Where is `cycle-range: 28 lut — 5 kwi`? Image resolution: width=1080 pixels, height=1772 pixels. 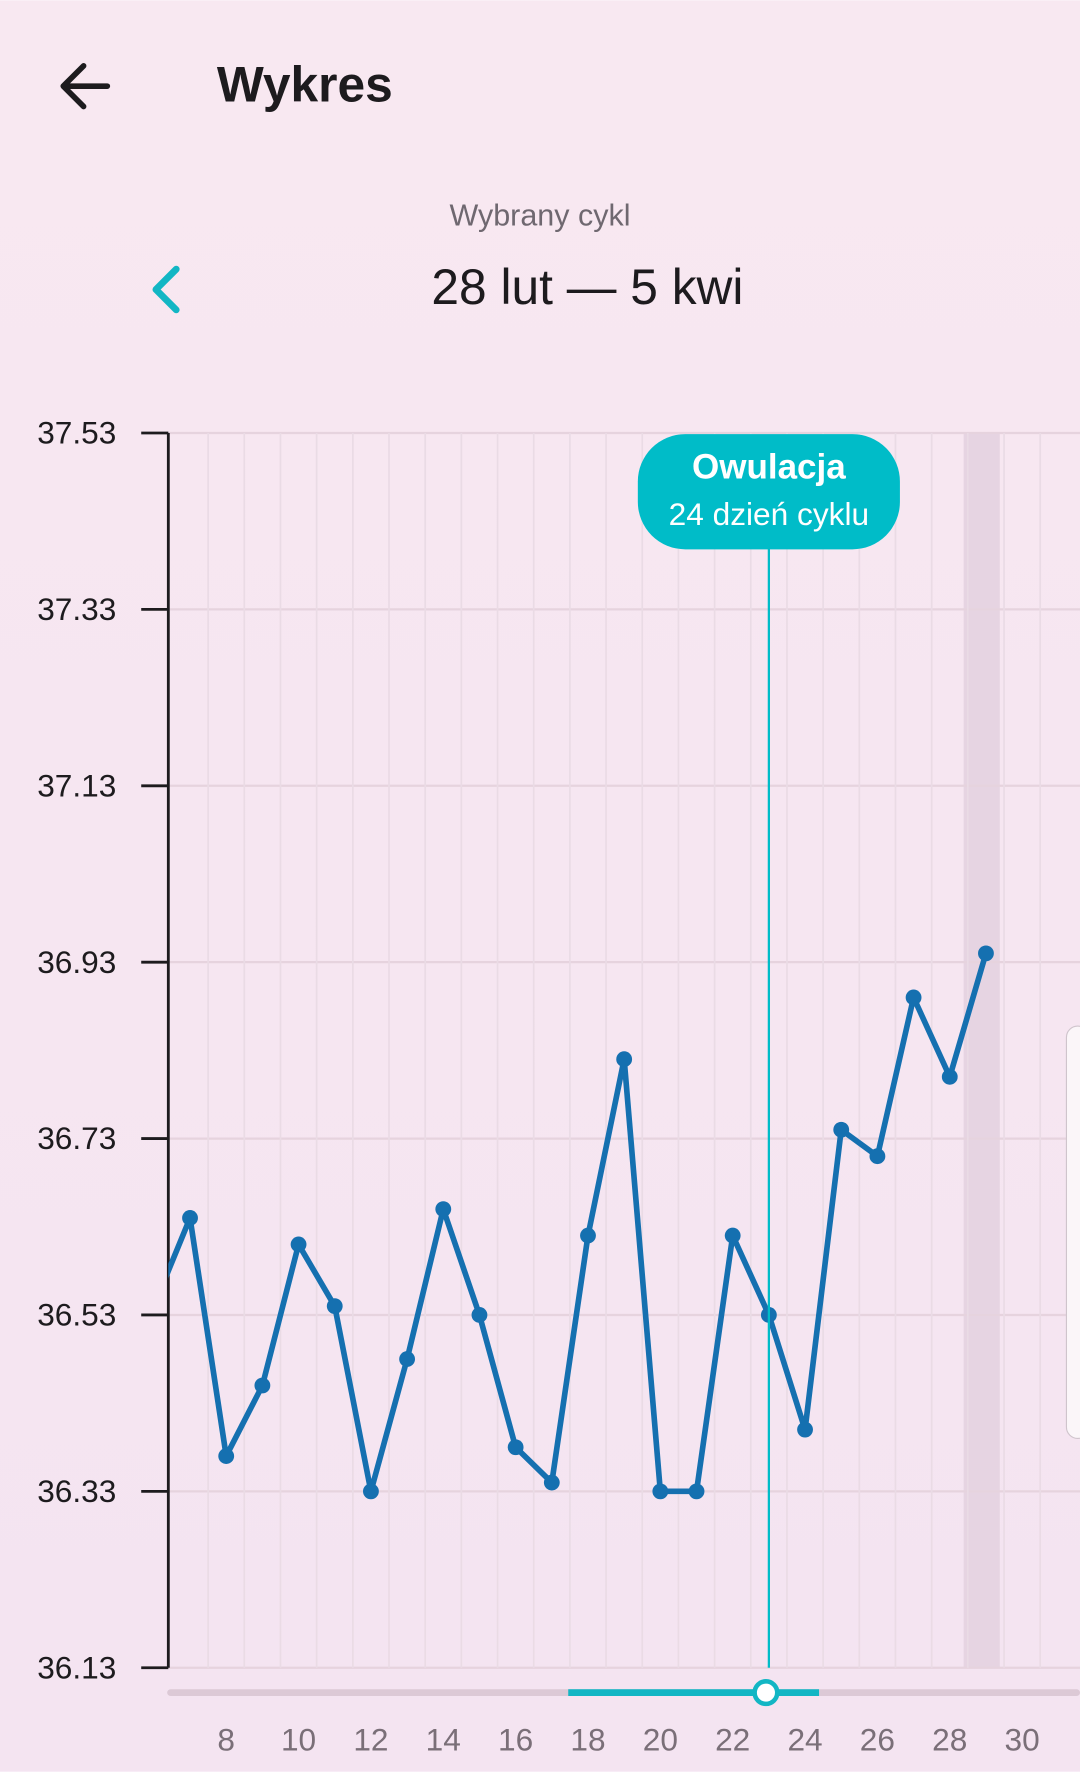
cycle-range: 28 lut — 5 kwi is located at coordinates (587, 287).